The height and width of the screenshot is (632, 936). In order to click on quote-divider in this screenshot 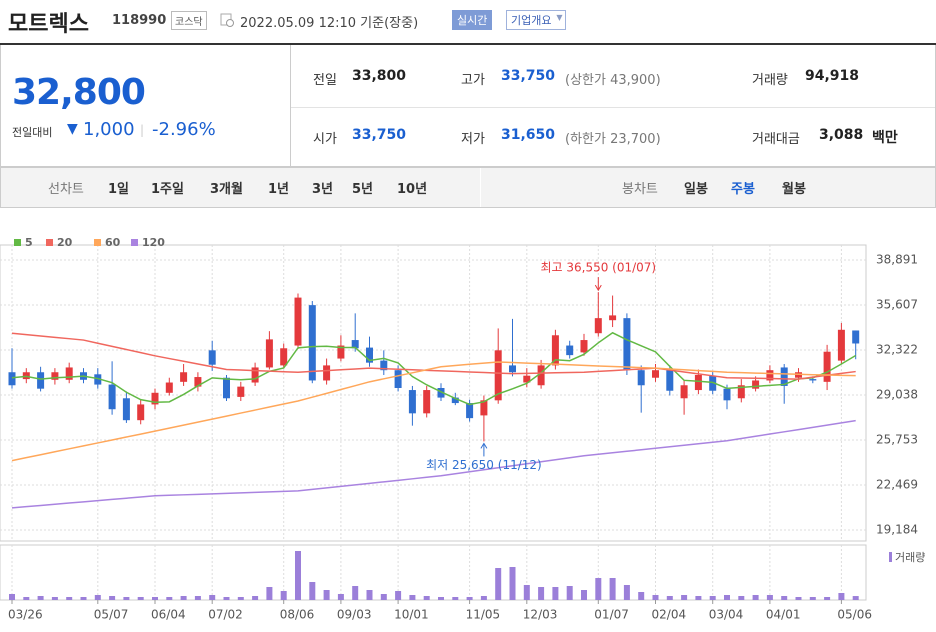, I will do `click(290, 106)`.